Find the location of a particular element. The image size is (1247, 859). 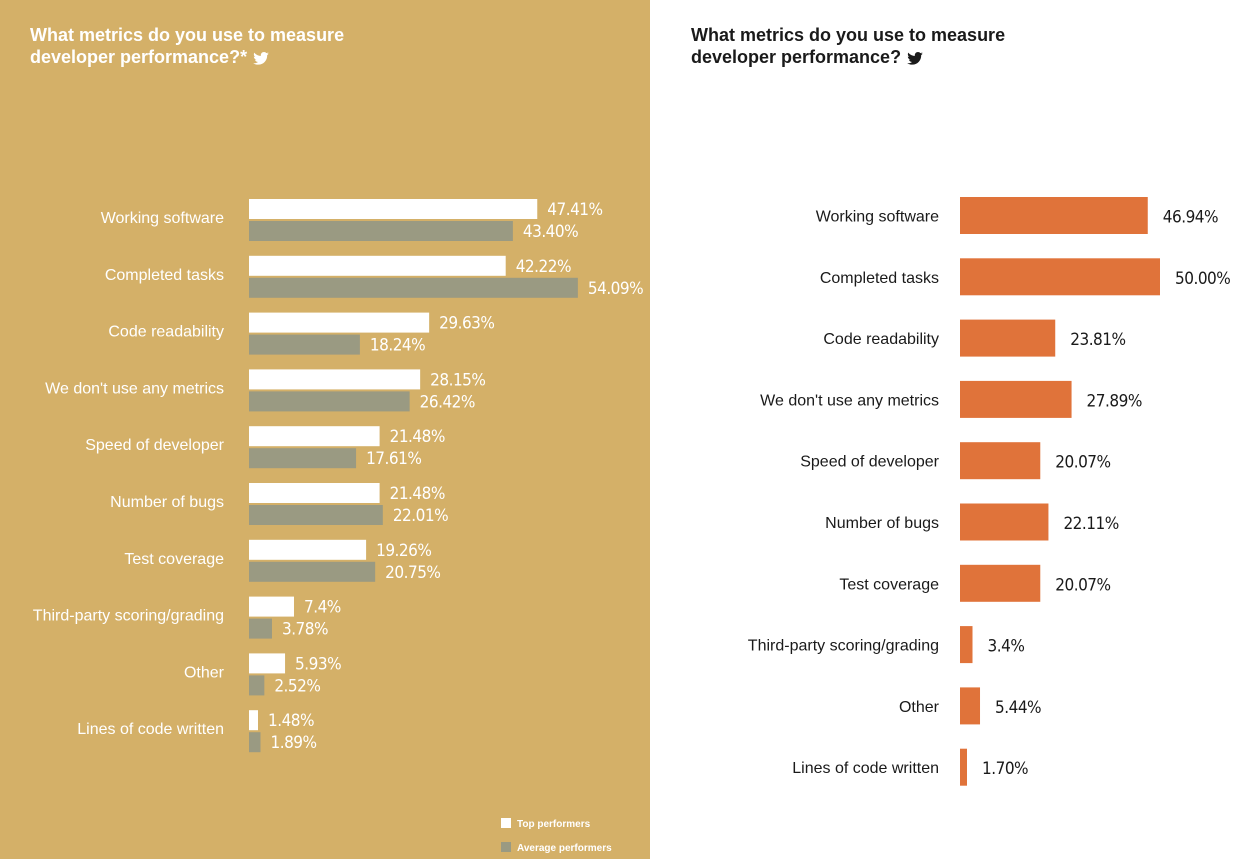

left-value-label: 29.63% is located at coordinates (466, 324).